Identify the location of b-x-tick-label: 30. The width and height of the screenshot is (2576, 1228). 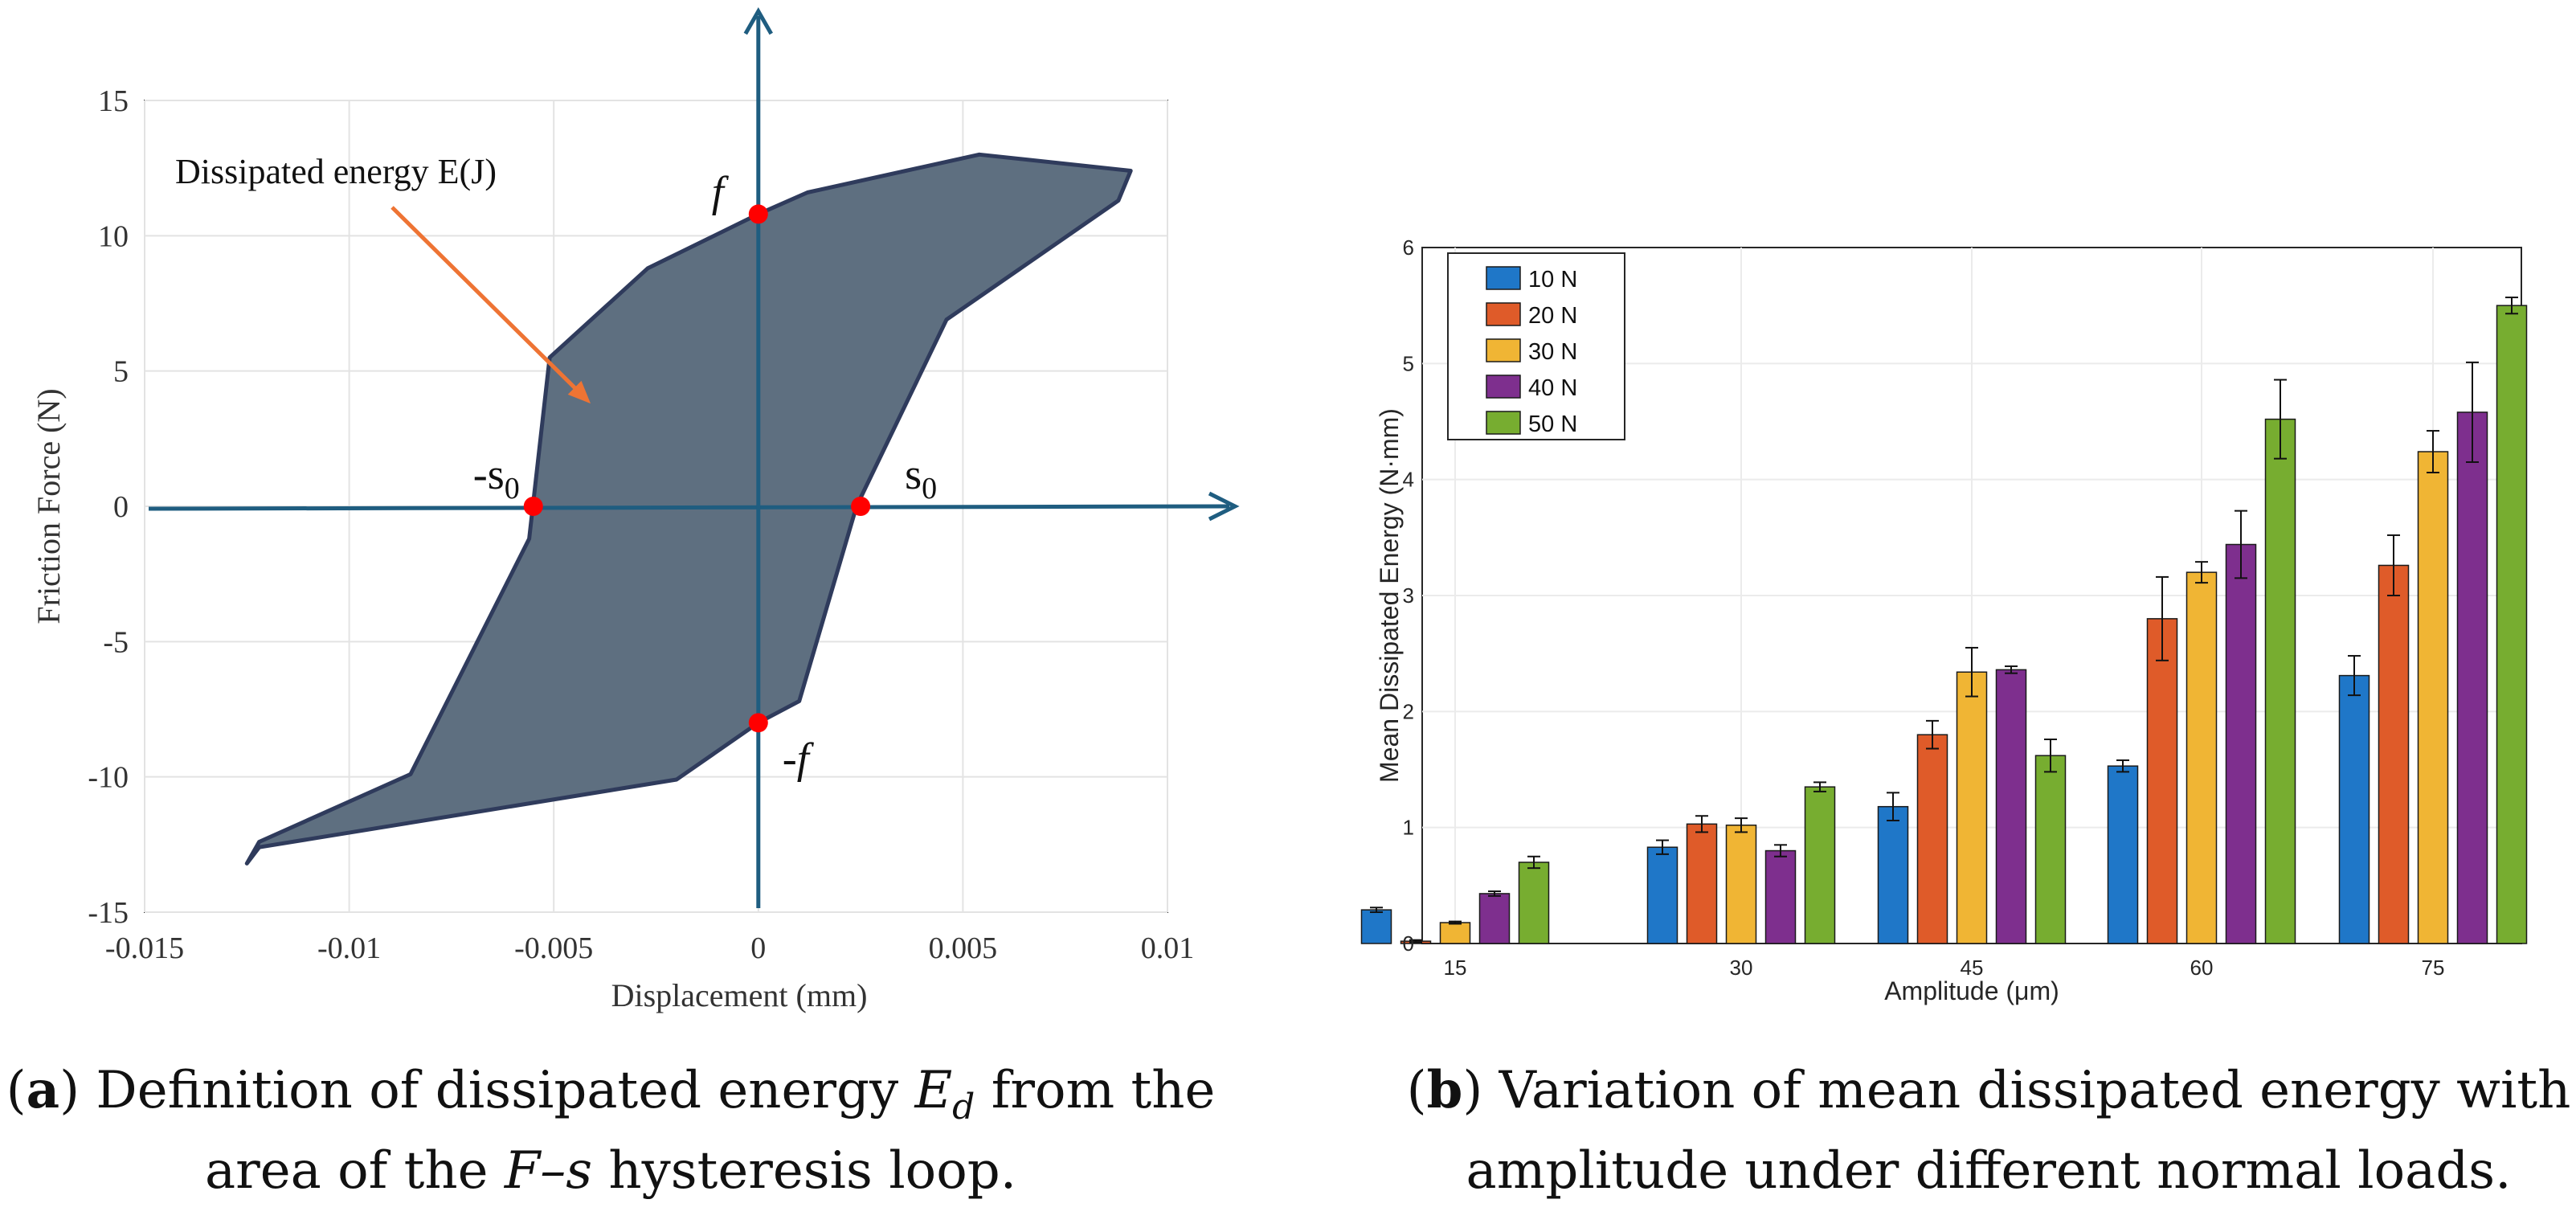
(1741, 968).